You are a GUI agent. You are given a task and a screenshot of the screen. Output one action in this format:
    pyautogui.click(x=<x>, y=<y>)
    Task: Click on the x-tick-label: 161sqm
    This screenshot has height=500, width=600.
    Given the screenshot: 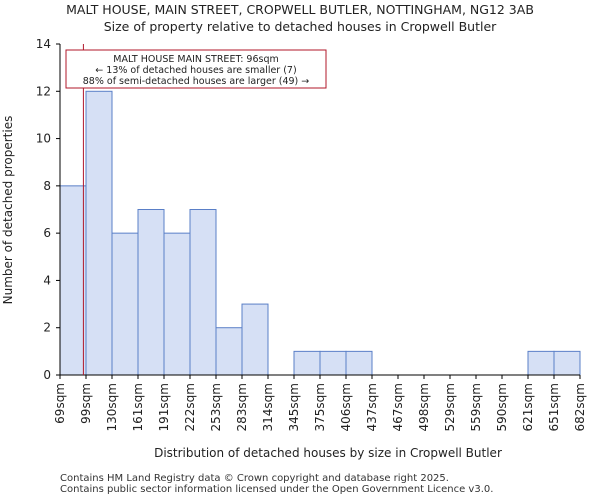 What is the action you would take?
    pyautogui.click(x=138, y=407)
    